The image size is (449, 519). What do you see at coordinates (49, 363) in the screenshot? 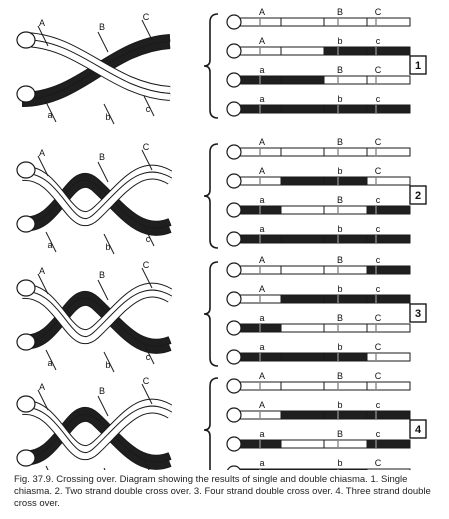
I see `gene-label-lower: a` at bounding box center [49, 363].